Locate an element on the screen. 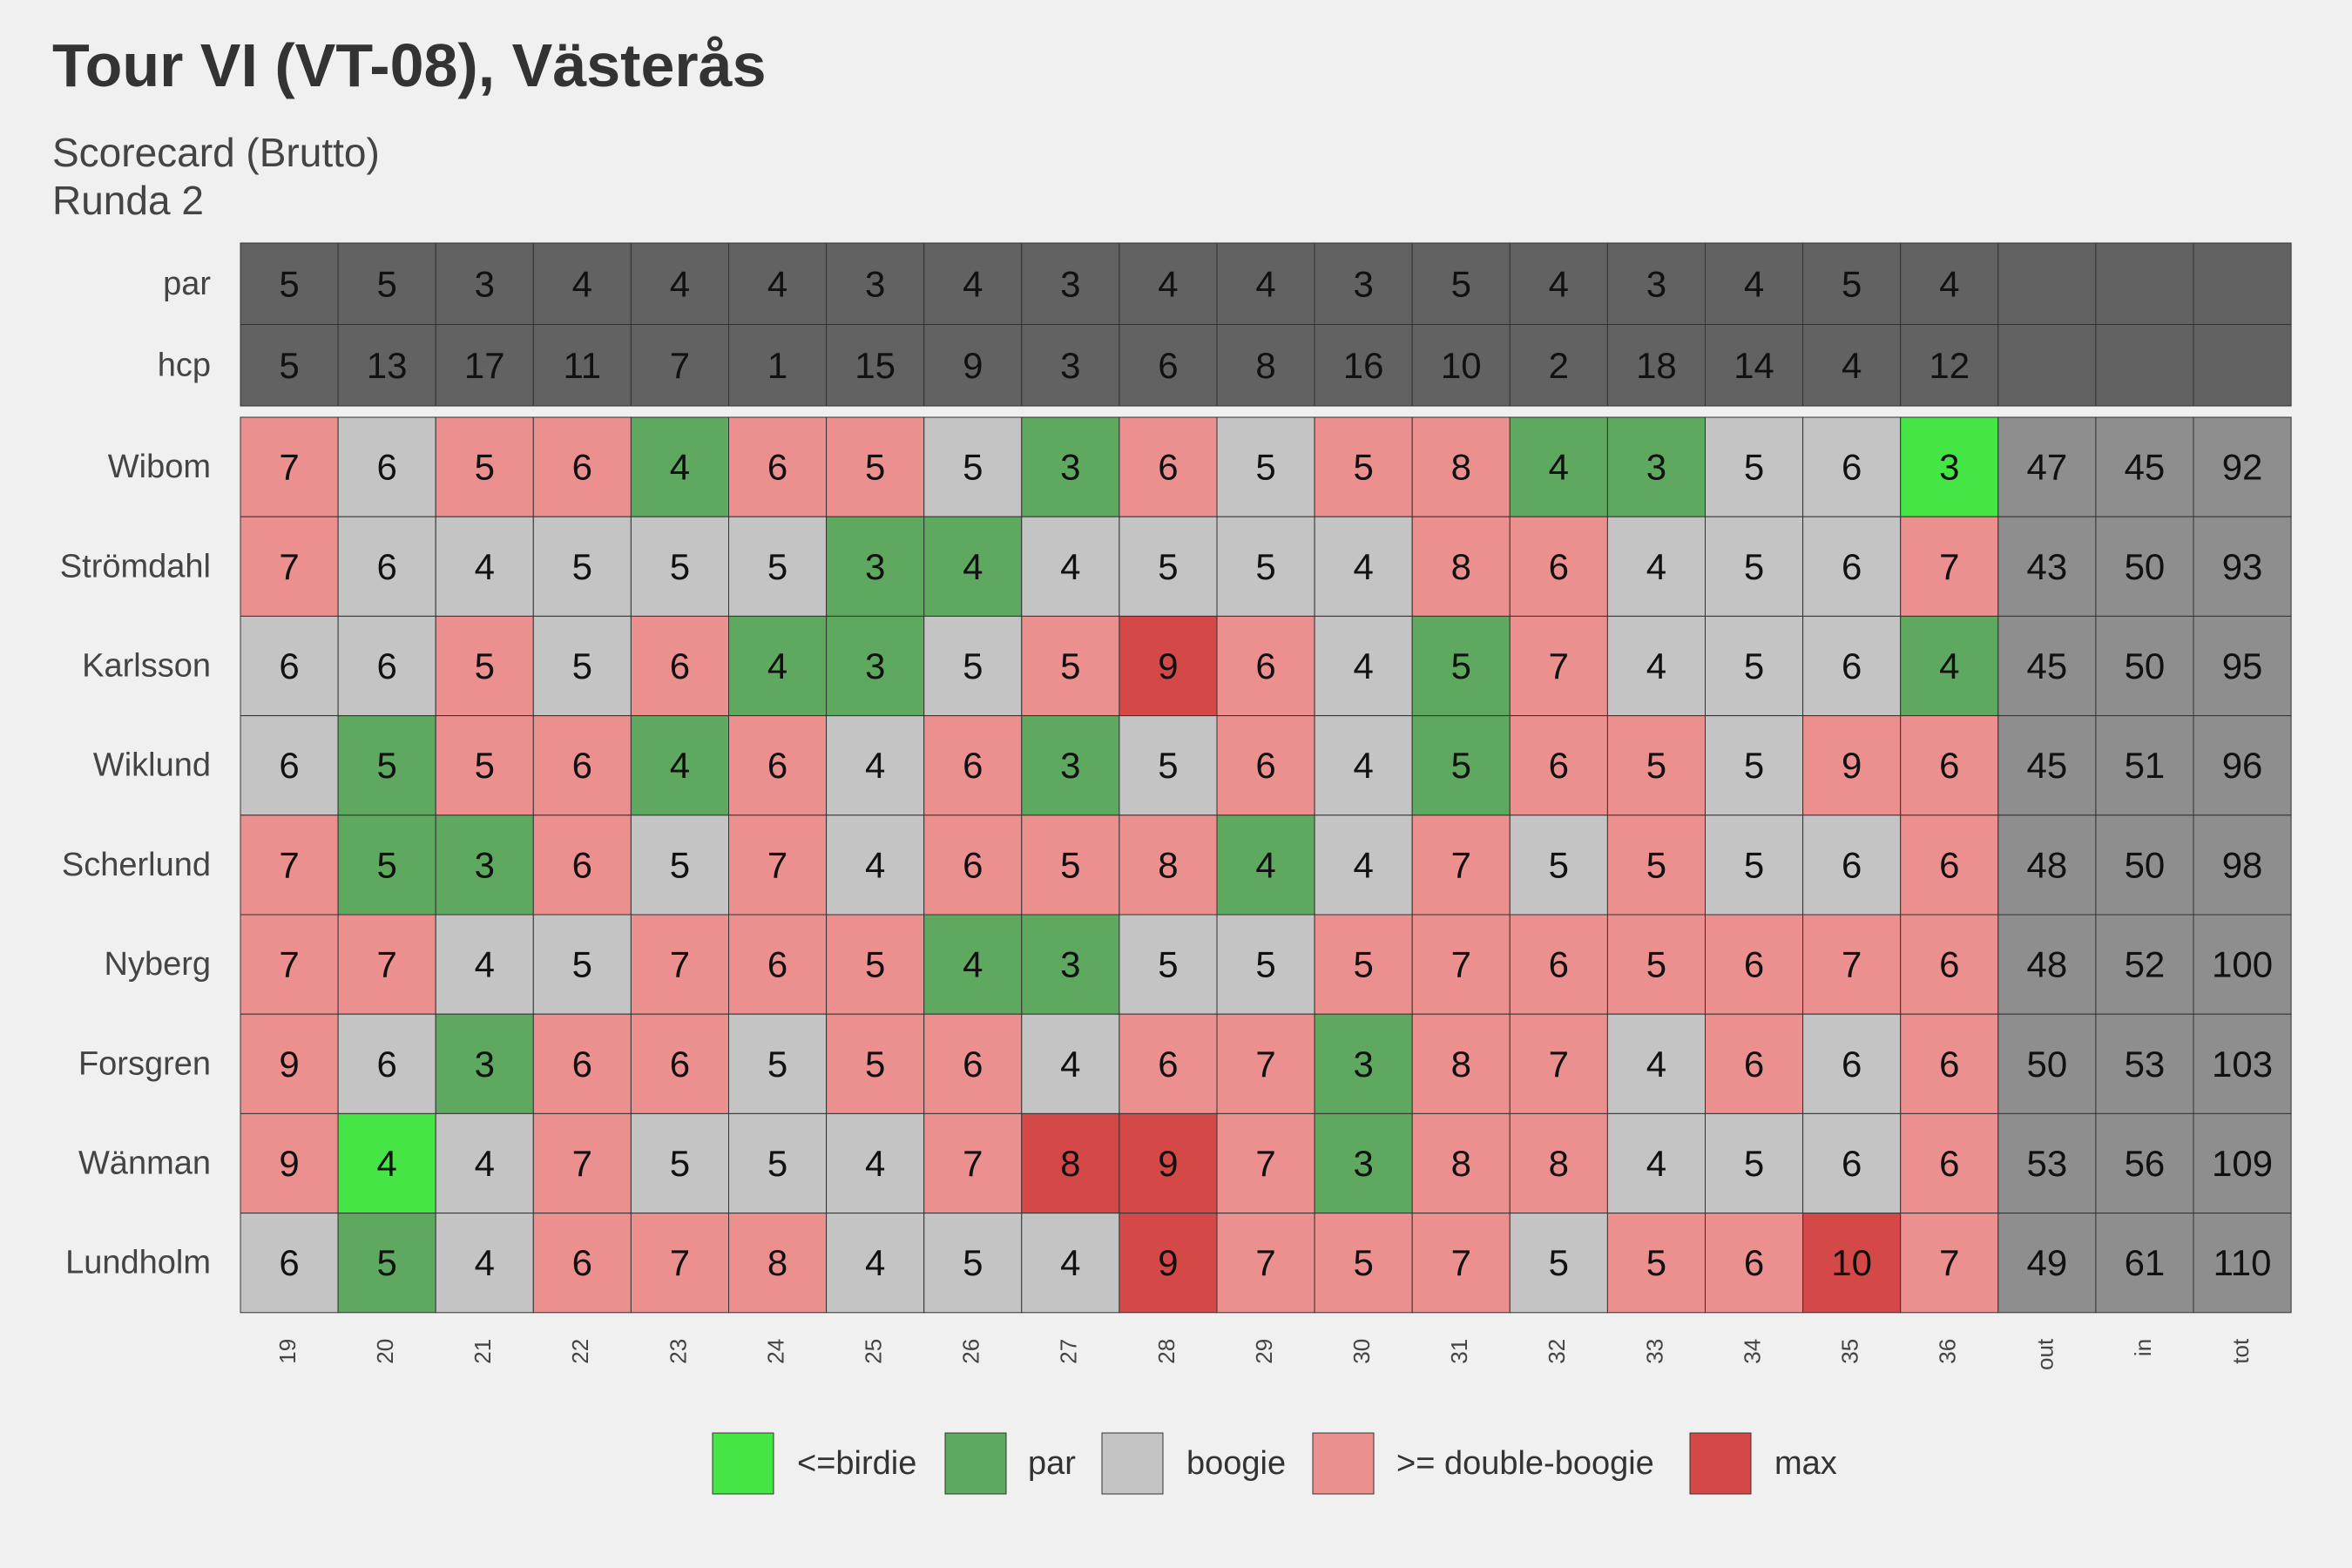  score-value: 8 is located at coordinates (1461, 467).